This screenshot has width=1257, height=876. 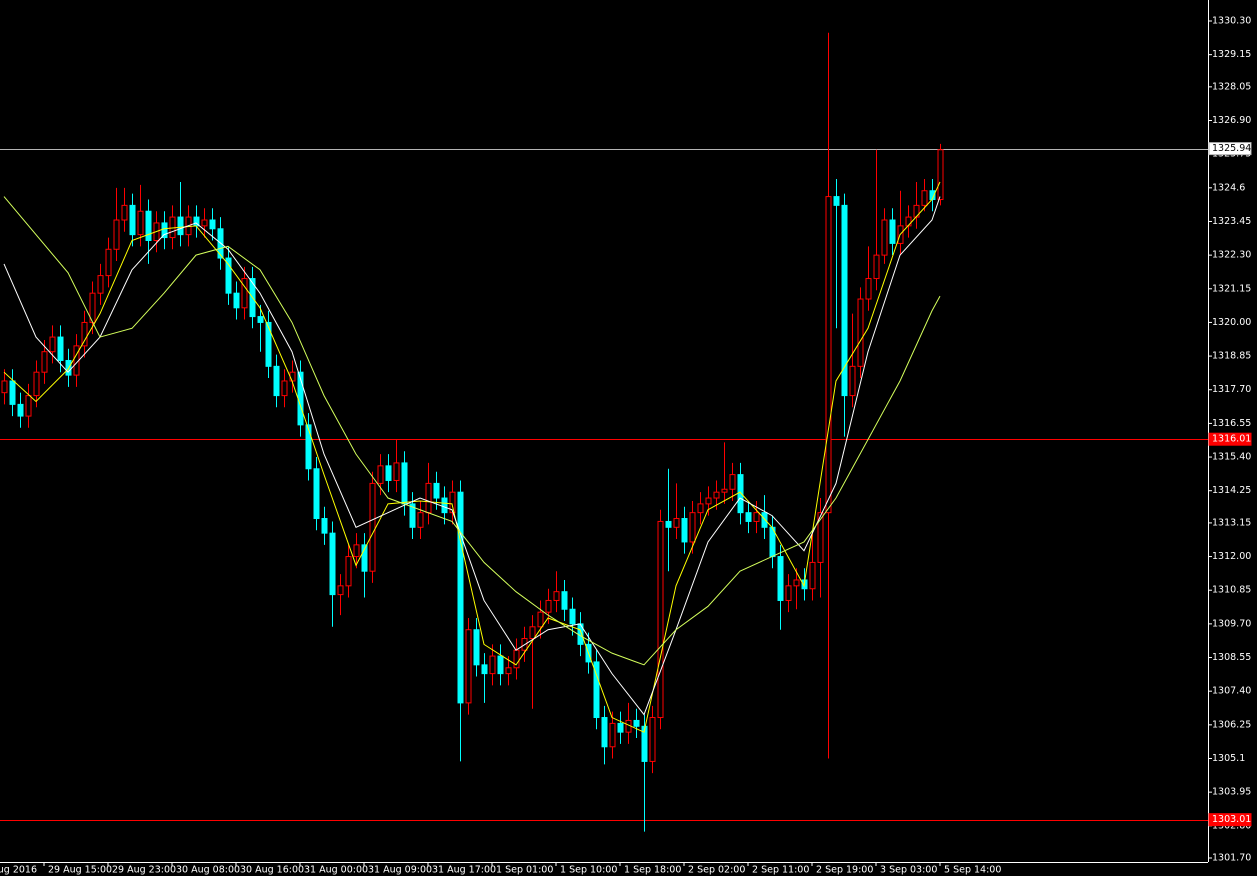 I want to click on y-tick-label: 1316.55, so click(x=1231, y=423).